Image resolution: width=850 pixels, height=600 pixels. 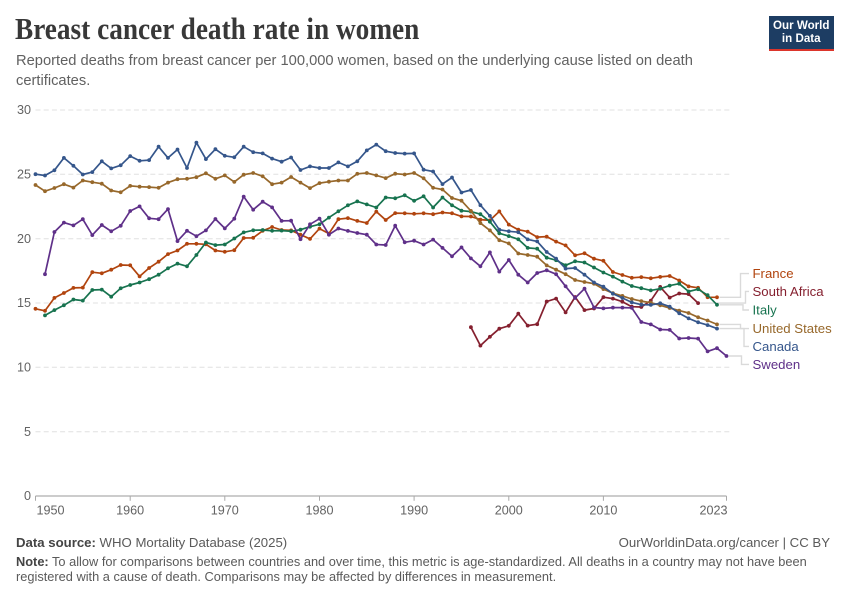 I want to click on svg-text: Italy, so click(x=765, y=310).